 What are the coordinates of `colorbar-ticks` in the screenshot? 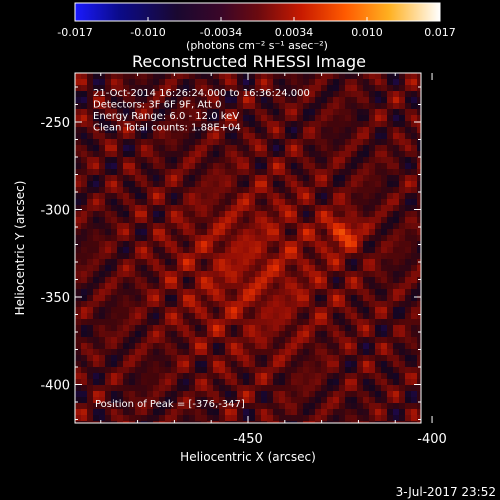 It's located at (257, 19).